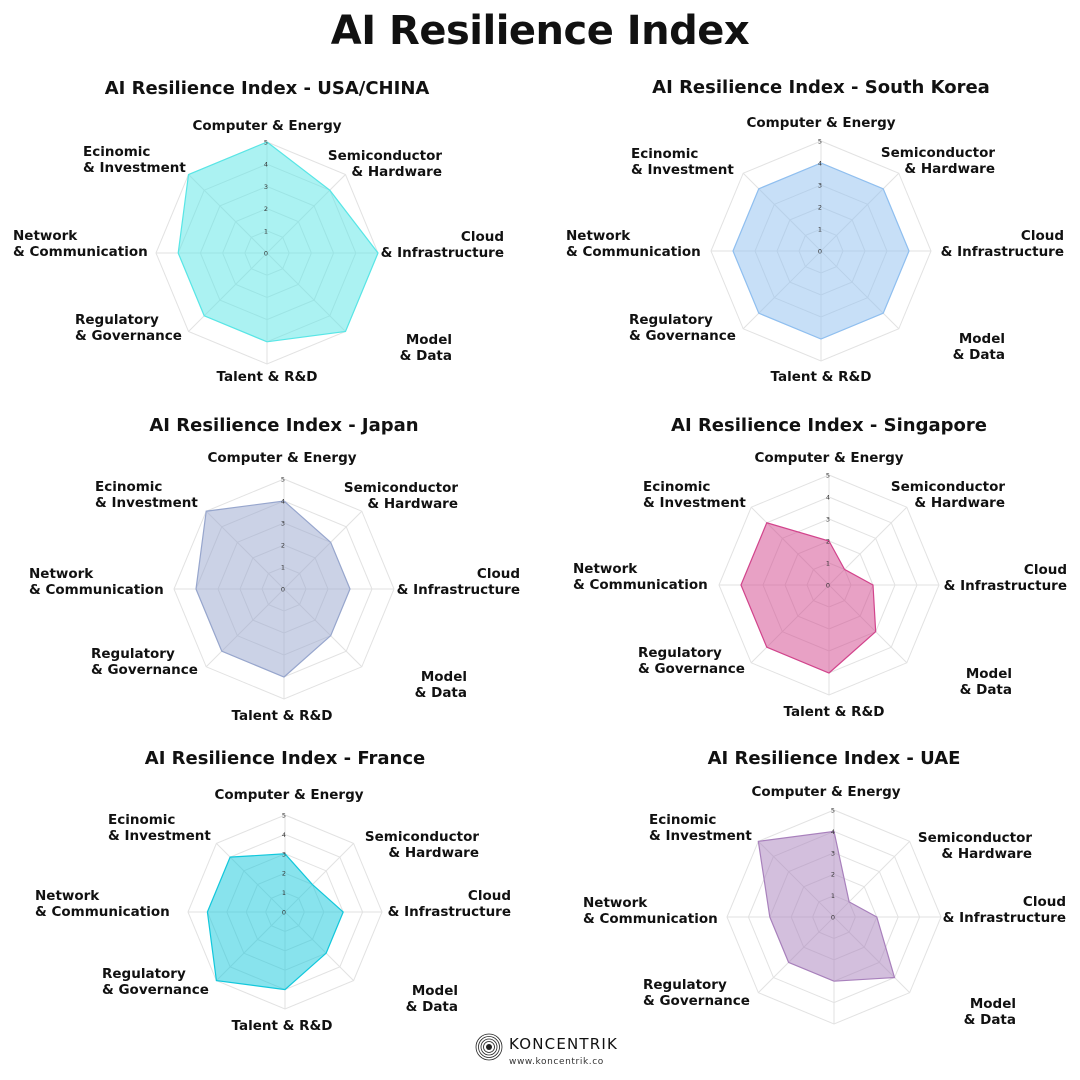 Image resolution: width=1080 pixels, height=1080 pixels. Describe the element at coordinates (489, 1047) in the screenshot. I see `koncentrik-logo-icon` at that location.